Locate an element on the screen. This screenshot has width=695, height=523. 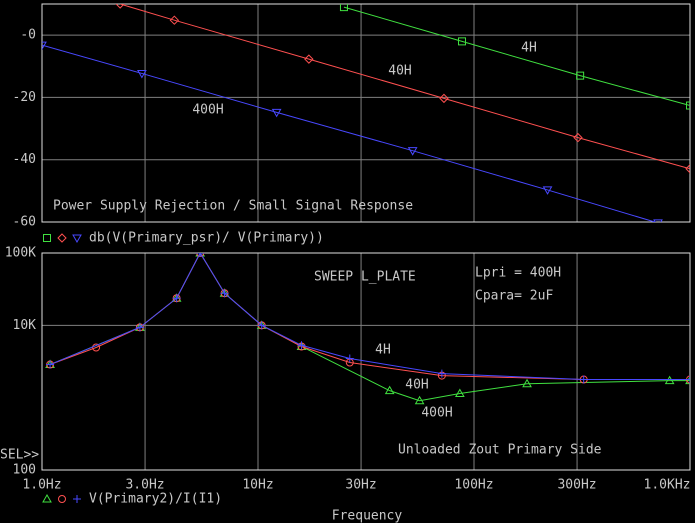
x-tick-label: 100Hz is located at coordinates (473, 485).